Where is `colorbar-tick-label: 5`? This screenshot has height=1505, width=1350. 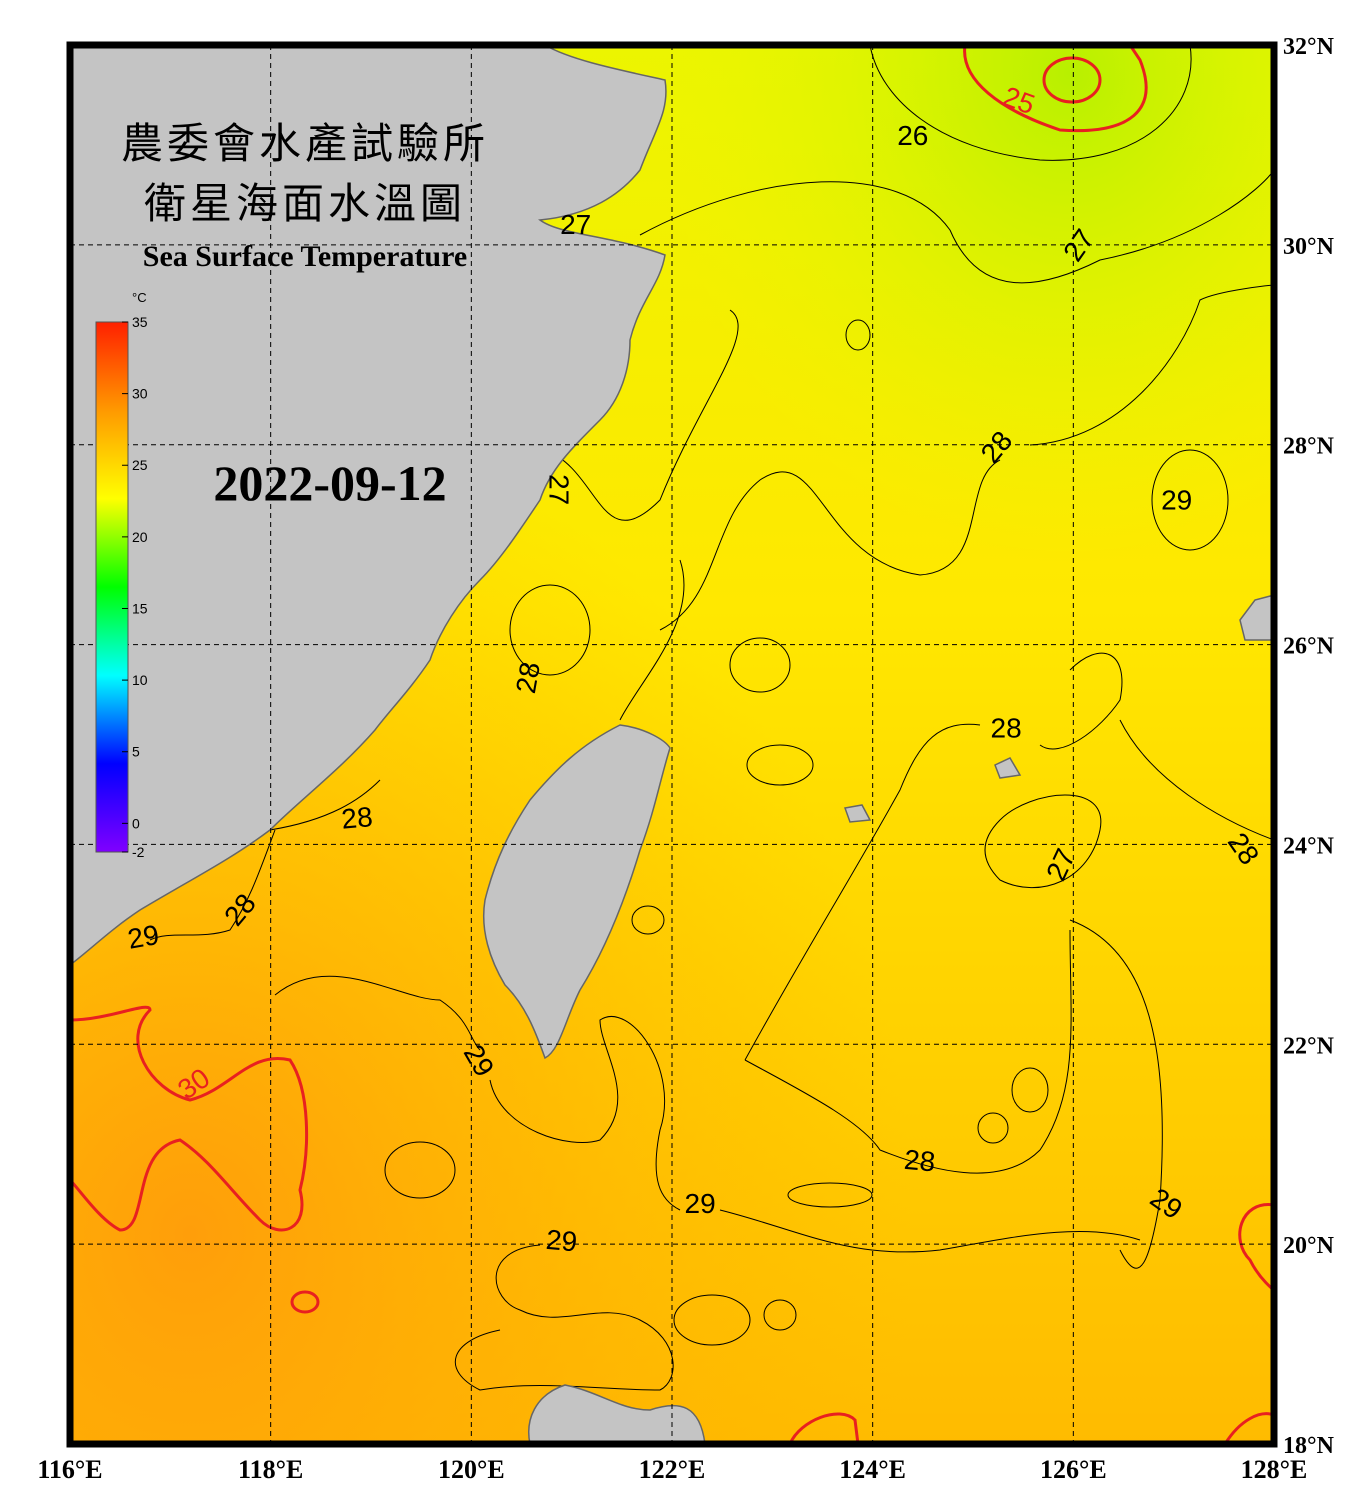 colorbar-tick-label: 5 is located at coordinates (136, 752).